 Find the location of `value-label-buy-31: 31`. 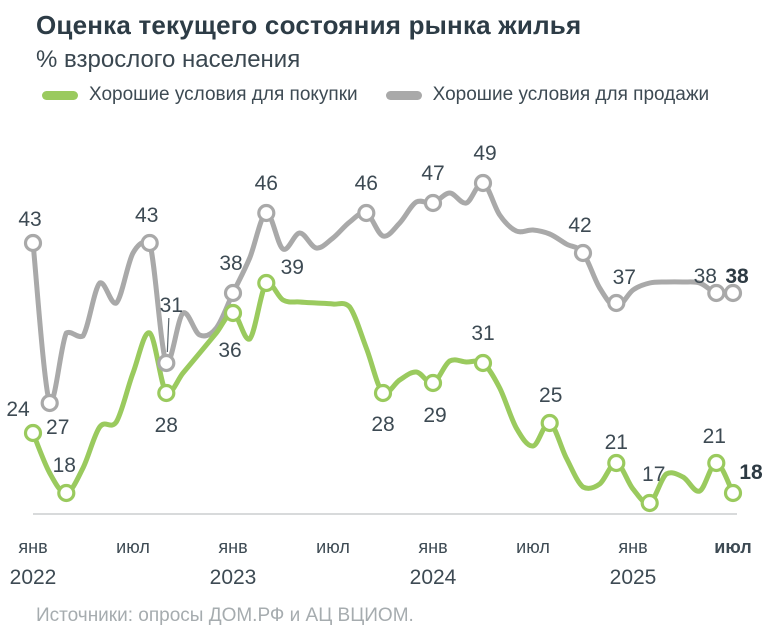

value-label-buy-31: 31 is located at coordinates (482, 333).